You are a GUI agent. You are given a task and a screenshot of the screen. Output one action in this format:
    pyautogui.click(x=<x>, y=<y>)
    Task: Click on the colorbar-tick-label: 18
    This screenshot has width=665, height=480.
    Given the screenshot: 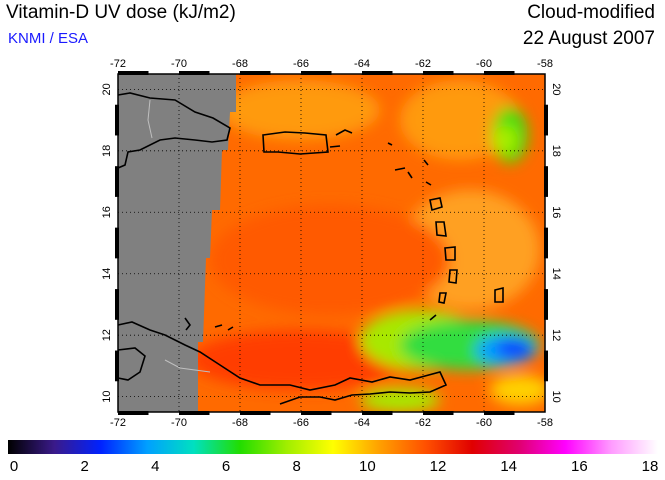 What is the action you would take?
    pyautogui.click(x=650, y=466)
    